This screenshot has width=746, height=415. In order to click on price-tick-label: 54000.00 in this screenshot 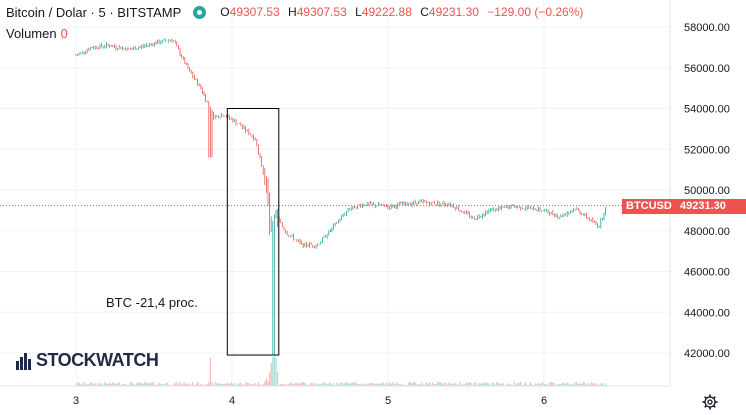, I will do `click(707, 110)`.